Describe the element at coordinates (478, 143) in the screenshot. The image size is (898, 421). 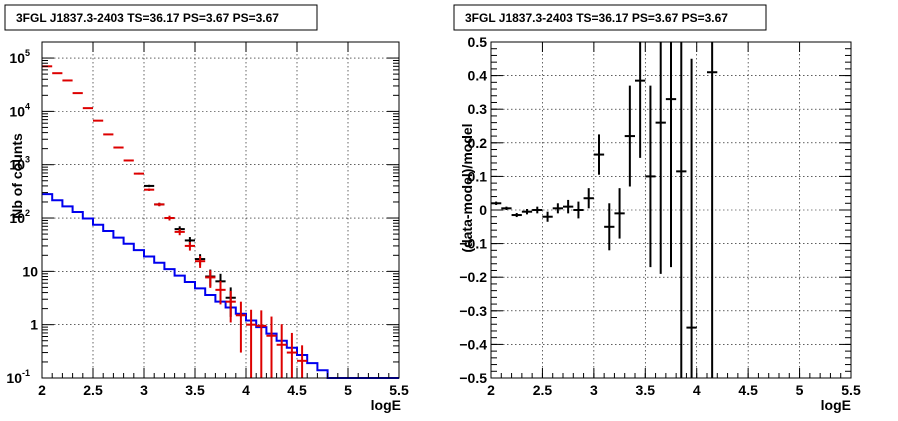
I see `residuals-y-tick-label: 0.2` at that location.